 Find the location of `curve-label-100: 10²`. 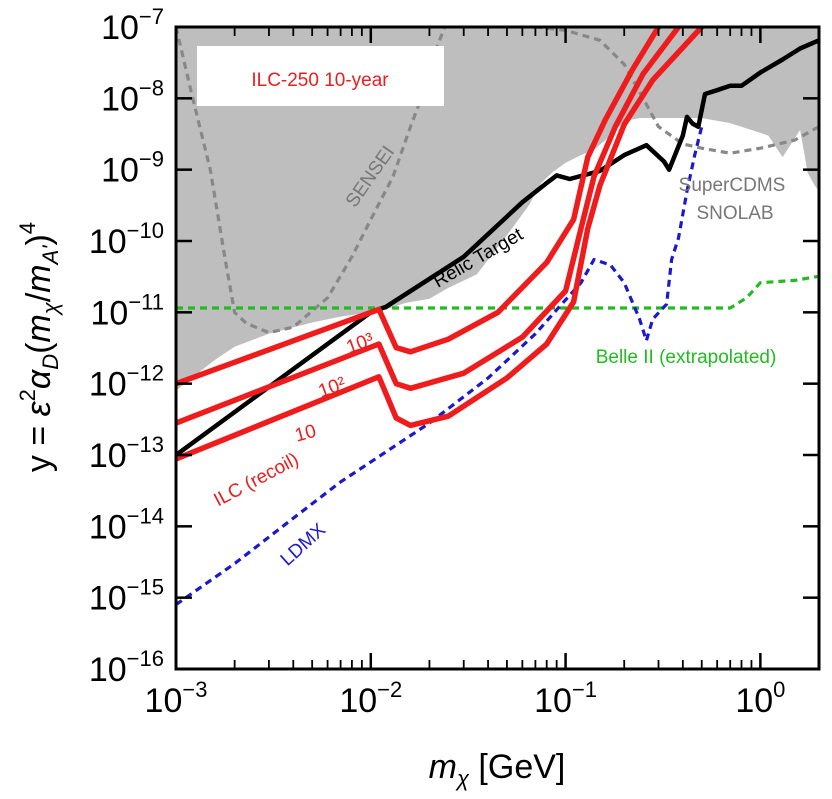

curve-label-100: 10² is located at coordinates (332, 387).